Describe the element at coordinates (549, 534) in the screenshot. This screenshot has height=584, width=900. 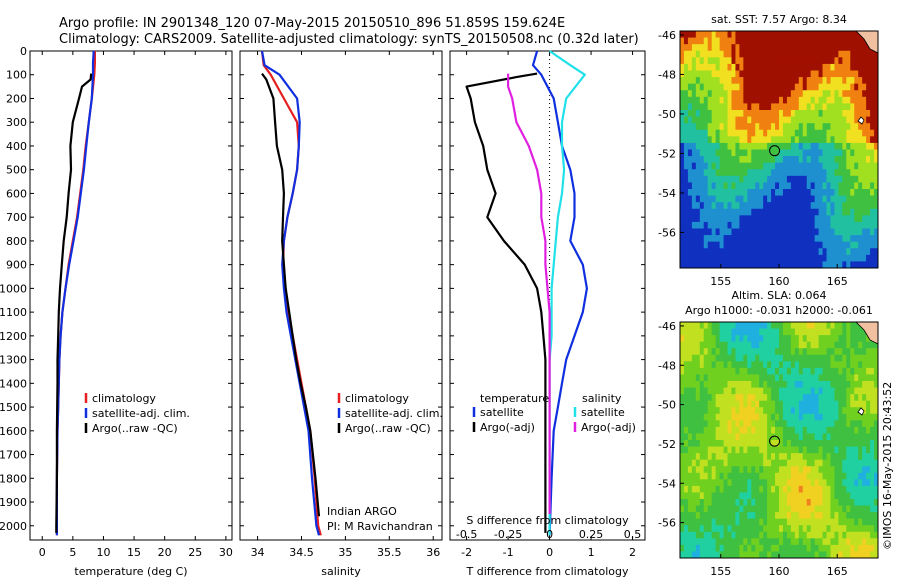
I see `s-tick-label: 0` at that location.